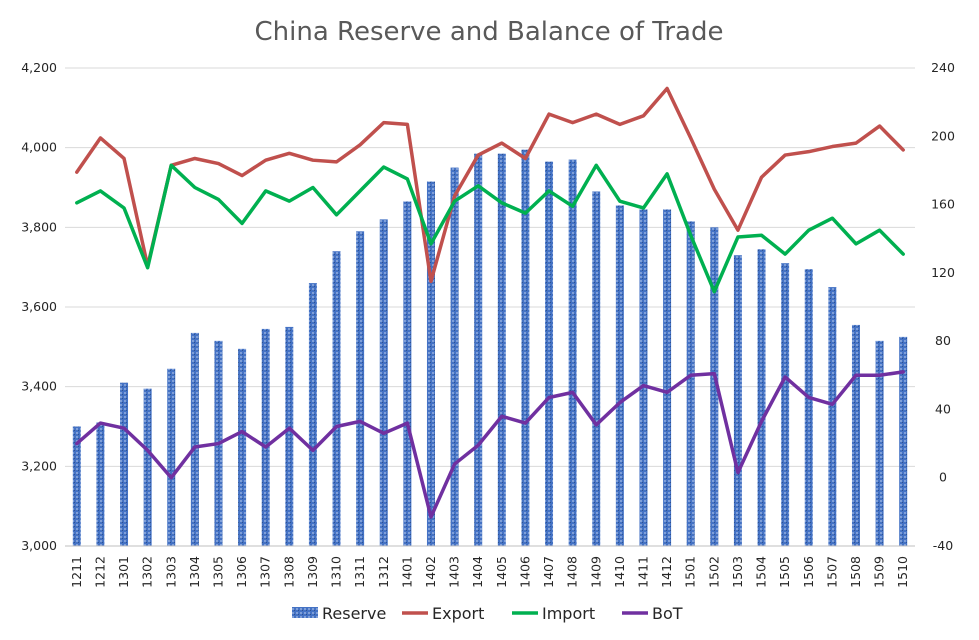  I want to click on x-axis-tick-label: 1506, so click(808, 572).